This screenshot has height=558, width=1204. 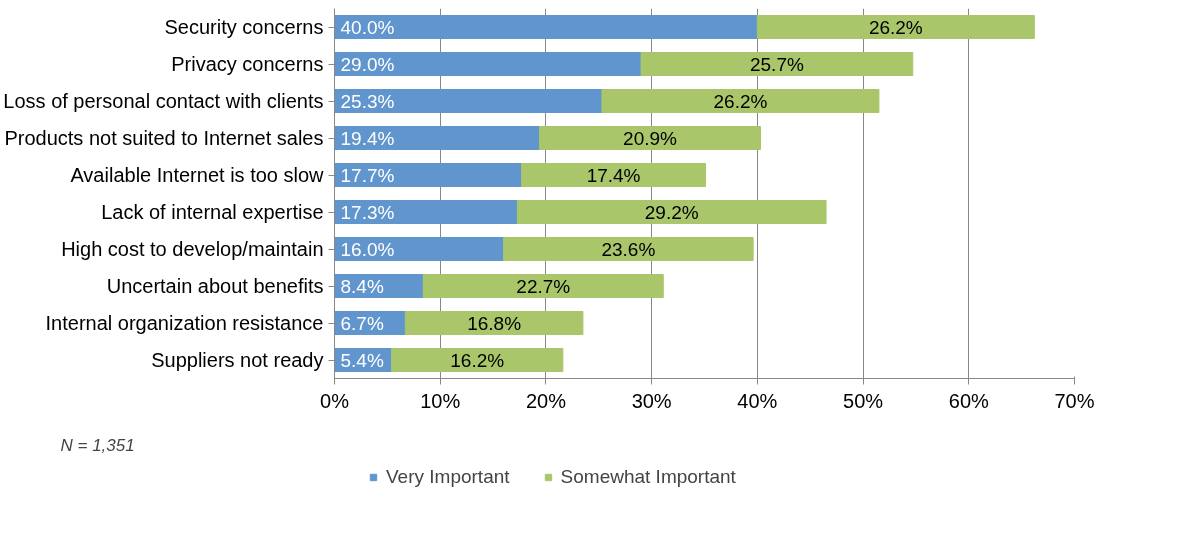 I want to click on data-label: 25.7%, so click(x=776, y=64).